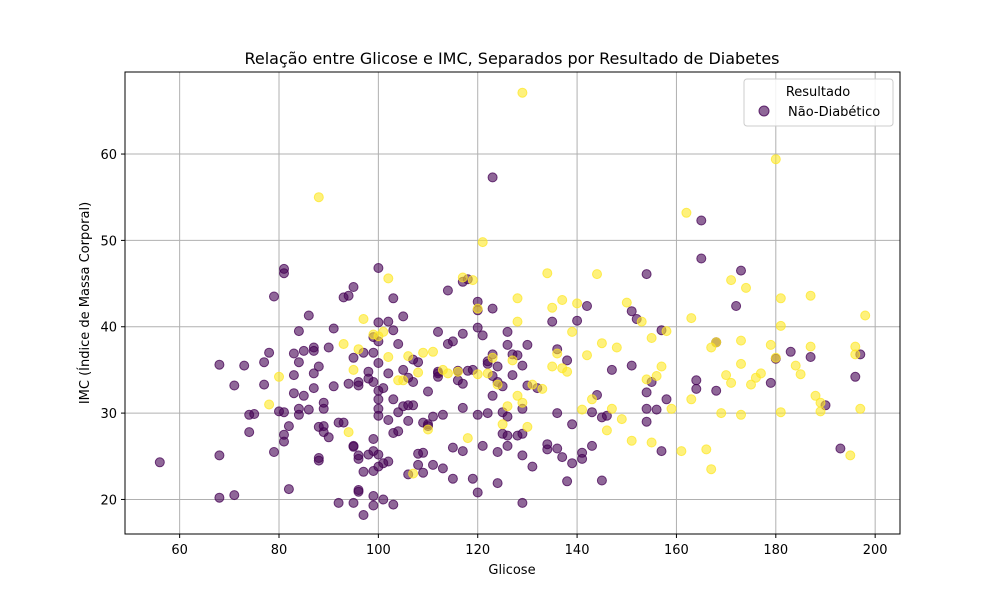  I want to click on legend-entry-nao-diabetico: Não-Diabético, so click(834, 112).